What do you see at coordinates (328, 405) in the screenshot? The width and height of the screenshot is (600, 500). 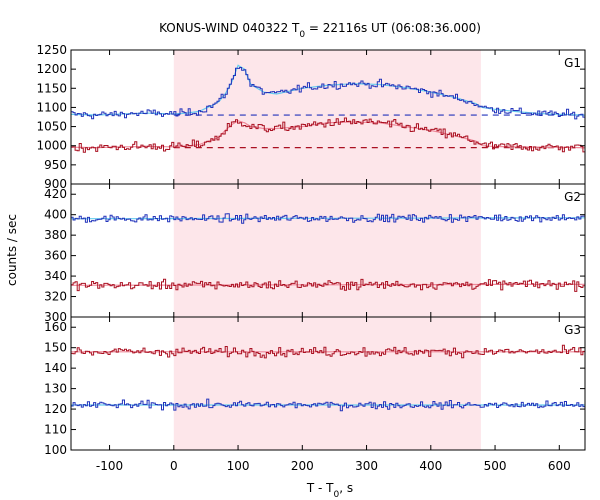 I see `series-g3-blue` at bounding box center [328, 405].